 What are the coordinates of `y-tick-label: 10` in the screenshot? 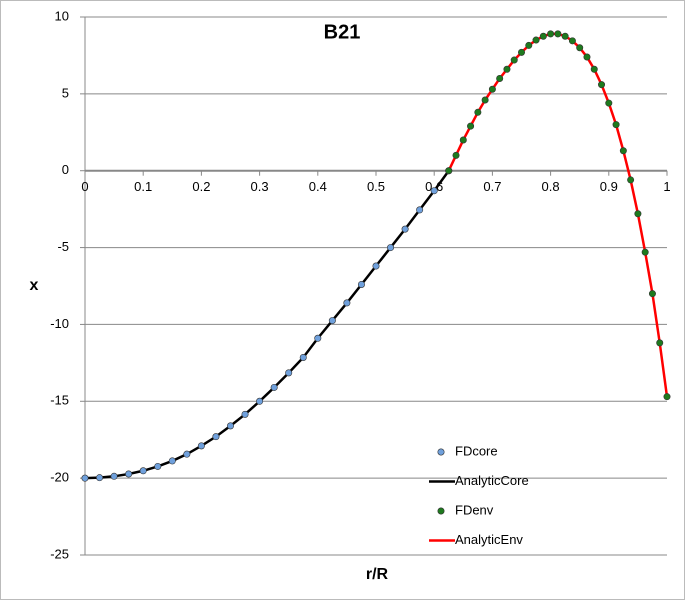 It's located at (62, 15).